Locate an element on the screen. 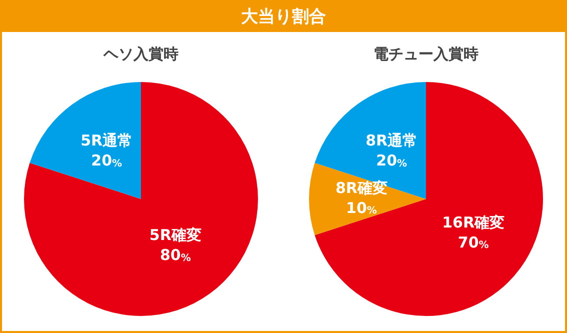 The image size is (567, 333). slice-label: 16R確変 is located at coordinates (473, 222).